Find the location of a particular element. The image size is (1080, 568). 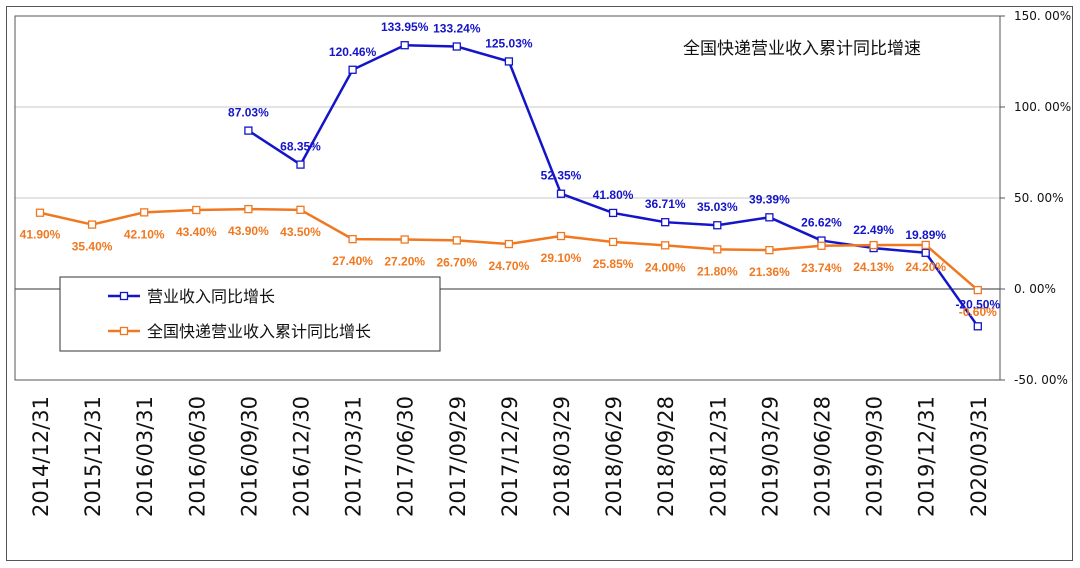

data-label: 26.70% is located at coordinates (456, 262).